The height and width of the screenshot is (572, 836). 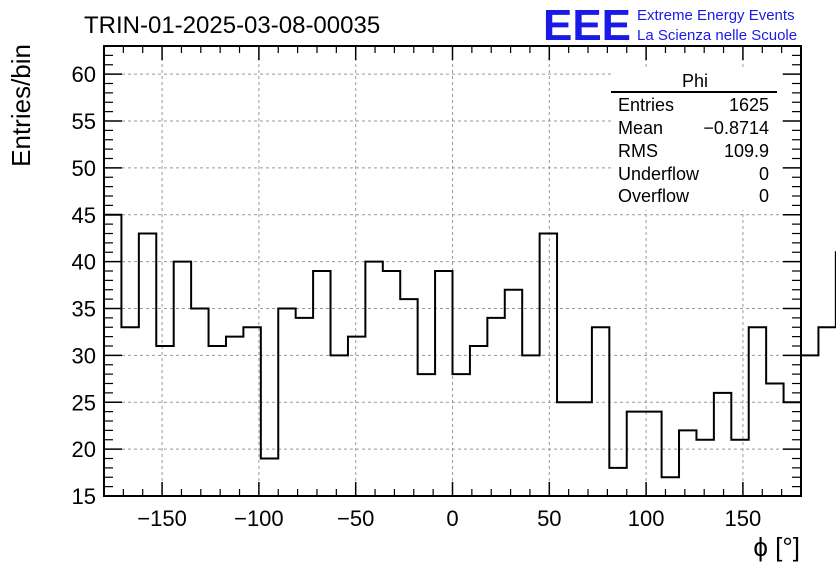 I want to click on y-tick-label: 30, so click(x=84, y=355).